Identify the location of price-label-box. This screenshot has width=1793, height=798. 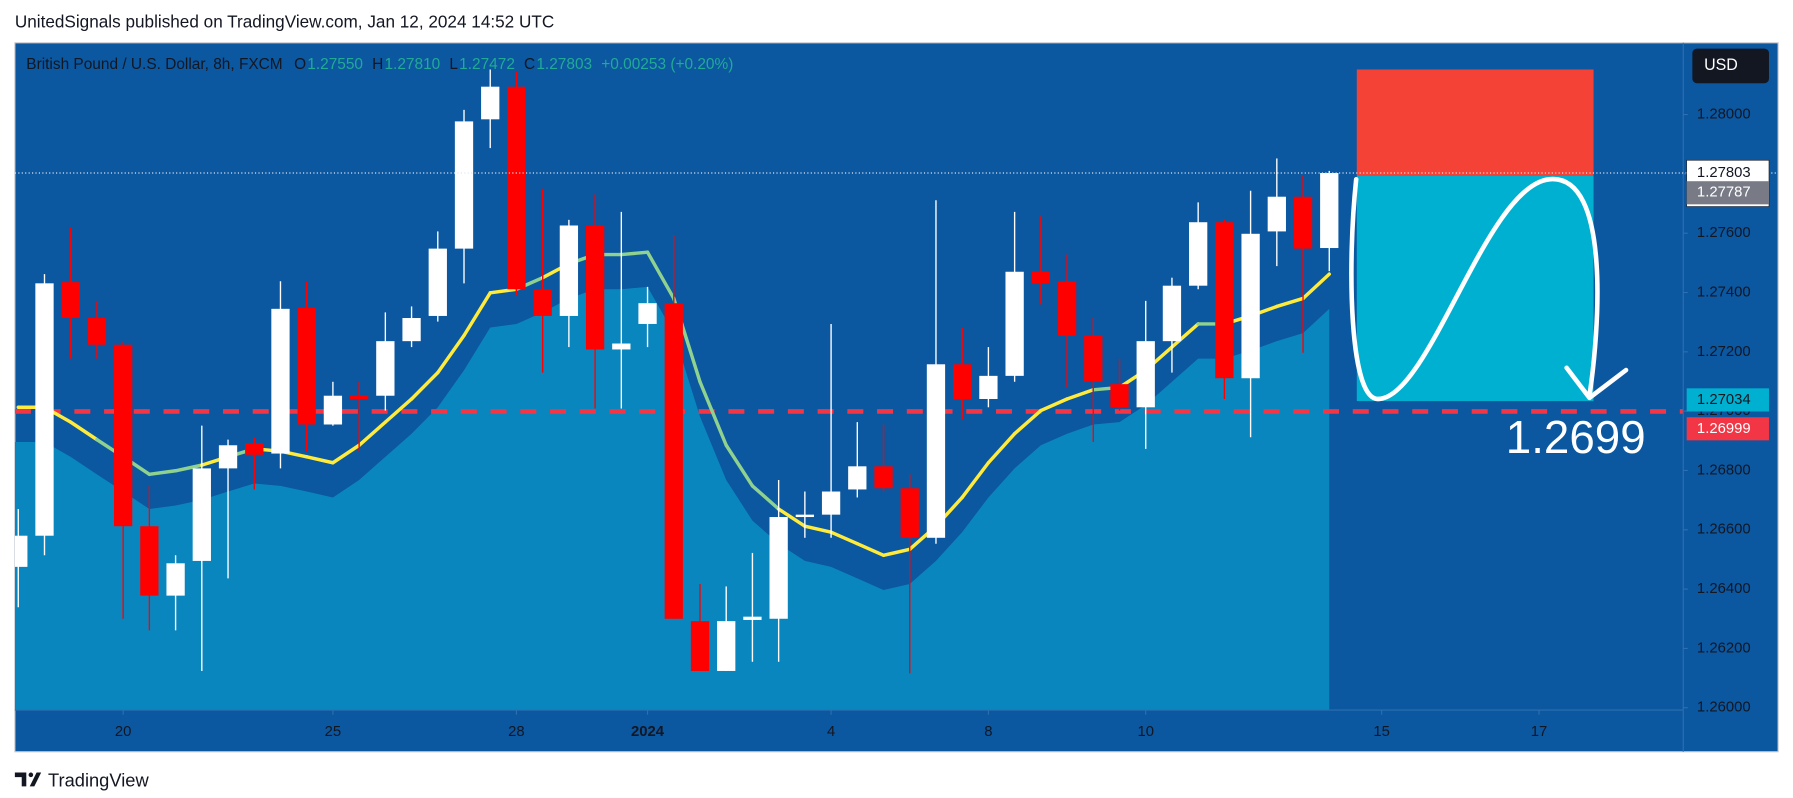
(1727, 193).